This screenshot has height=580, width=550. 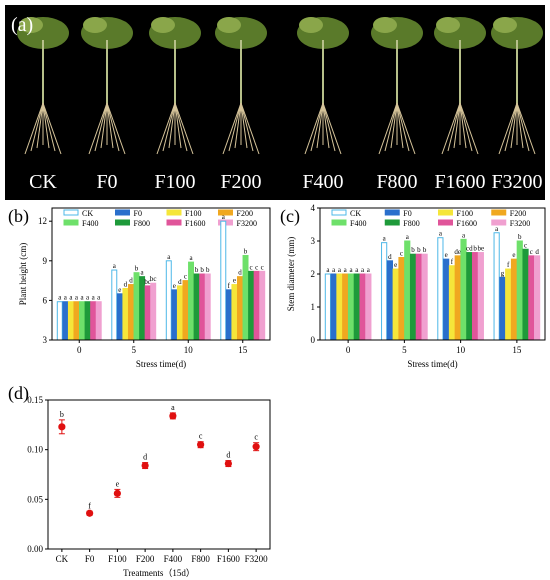 What do you see at coordinates (79, 350) in the screenshot?
I see `x-tick-label: 0` at bounding box center [79, 350].